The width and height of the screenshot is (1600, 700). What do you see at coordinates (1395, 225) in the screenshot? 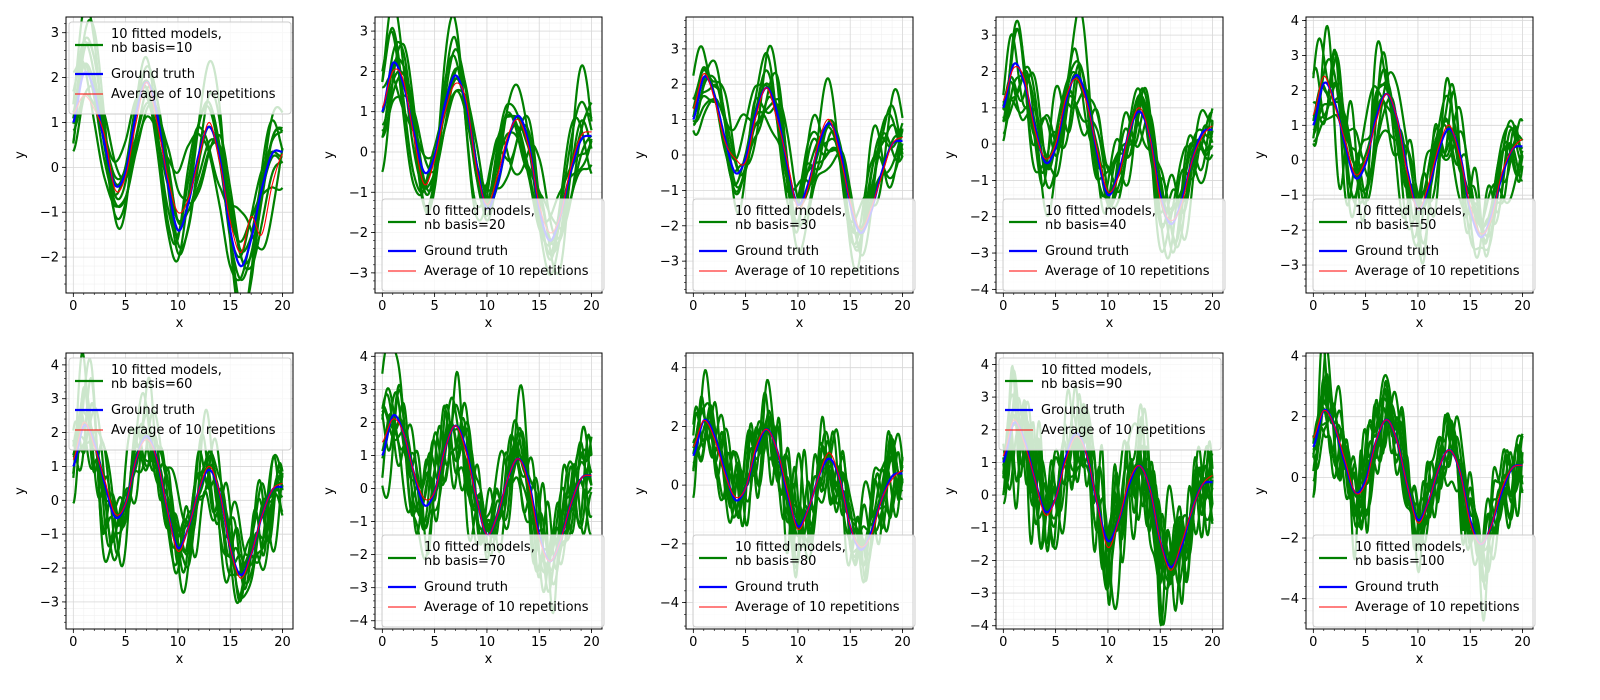
I see `legend-entry-fitted: nb basis=50` at bounding box center [1395, 225].